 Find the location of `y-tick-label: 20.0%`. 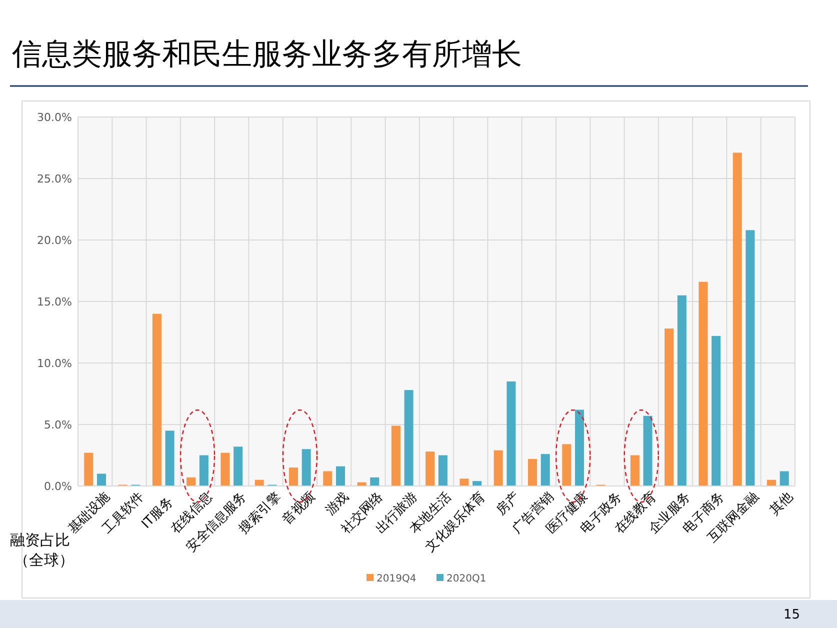

y-tick-label: 20.0% is located at coordinates (54, 240).